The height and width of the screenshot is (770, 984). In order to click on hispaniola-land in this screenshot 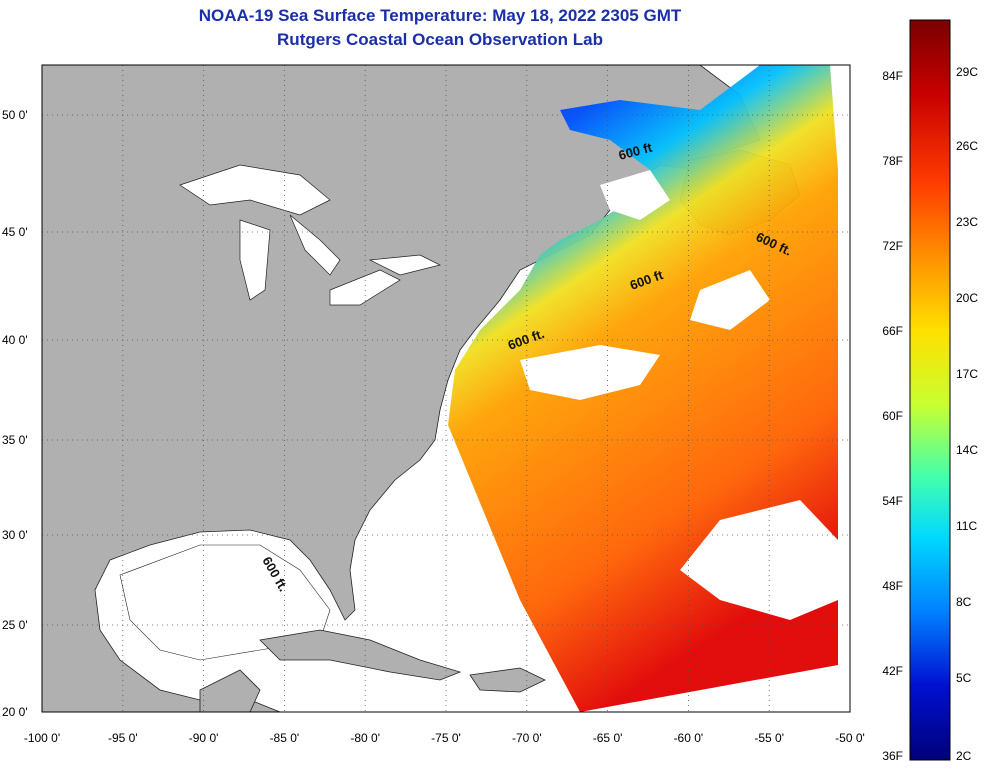, I will do `click(507, 680)`.